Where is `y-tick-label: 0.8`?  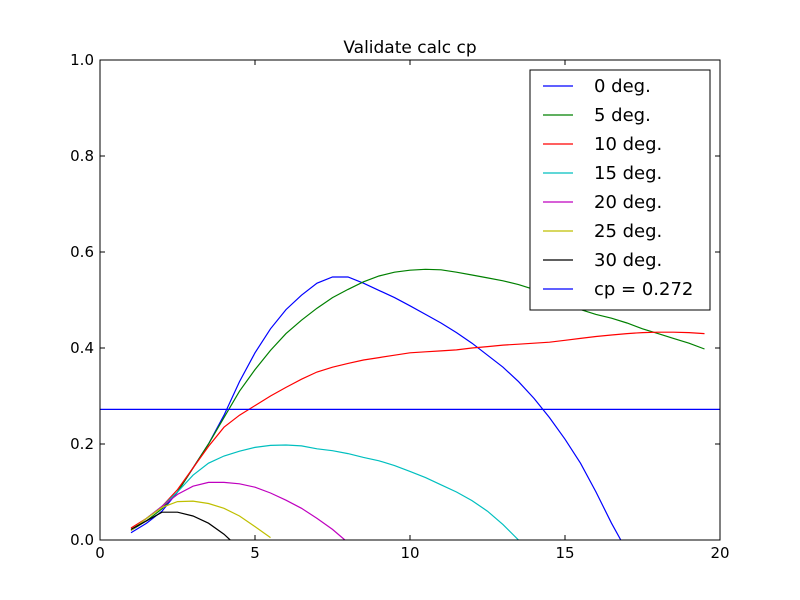
y-tick-label: 0.8 is located at coordinates (82, 156).